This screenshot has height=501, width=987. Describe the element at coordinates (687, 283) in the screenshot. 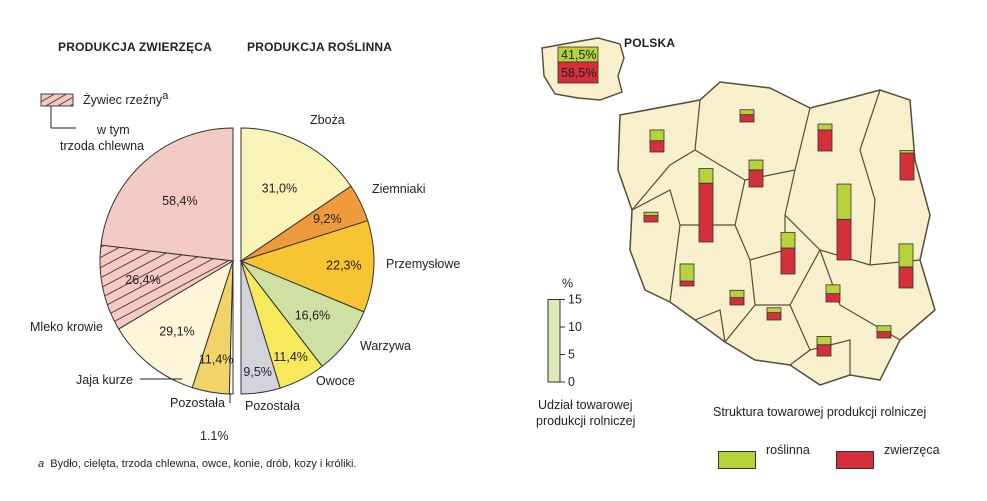

I see `bar-dolnoslaskie-zwierzeca` at that location.